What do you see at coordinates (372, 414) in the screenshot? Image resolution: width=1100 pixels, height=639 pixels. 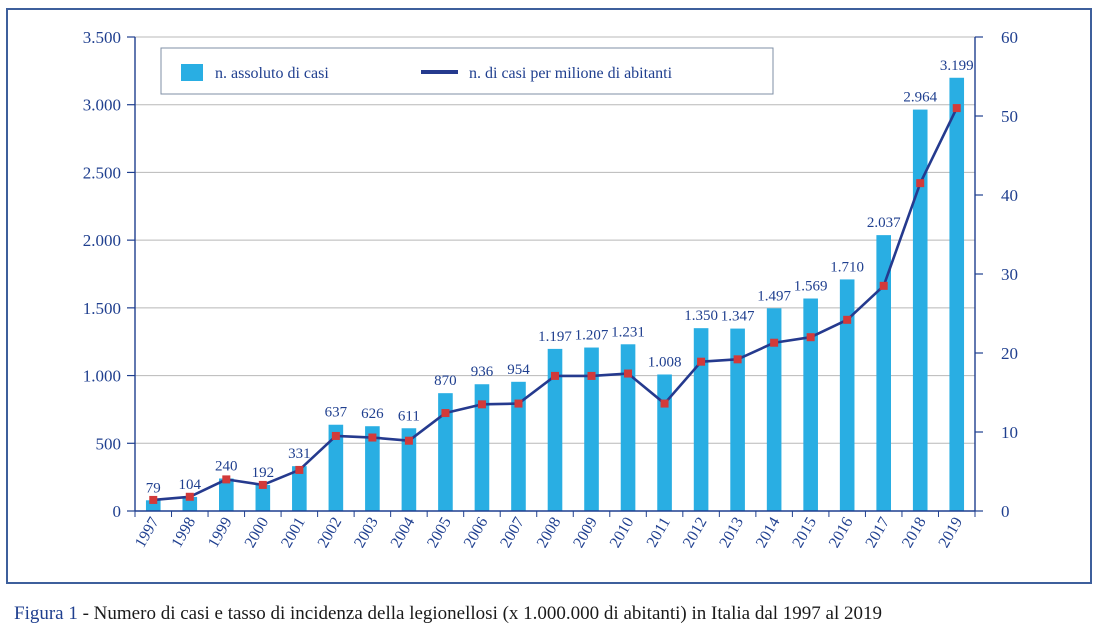 I see `bar-data-label: 626` at bounding box center [372, 414].